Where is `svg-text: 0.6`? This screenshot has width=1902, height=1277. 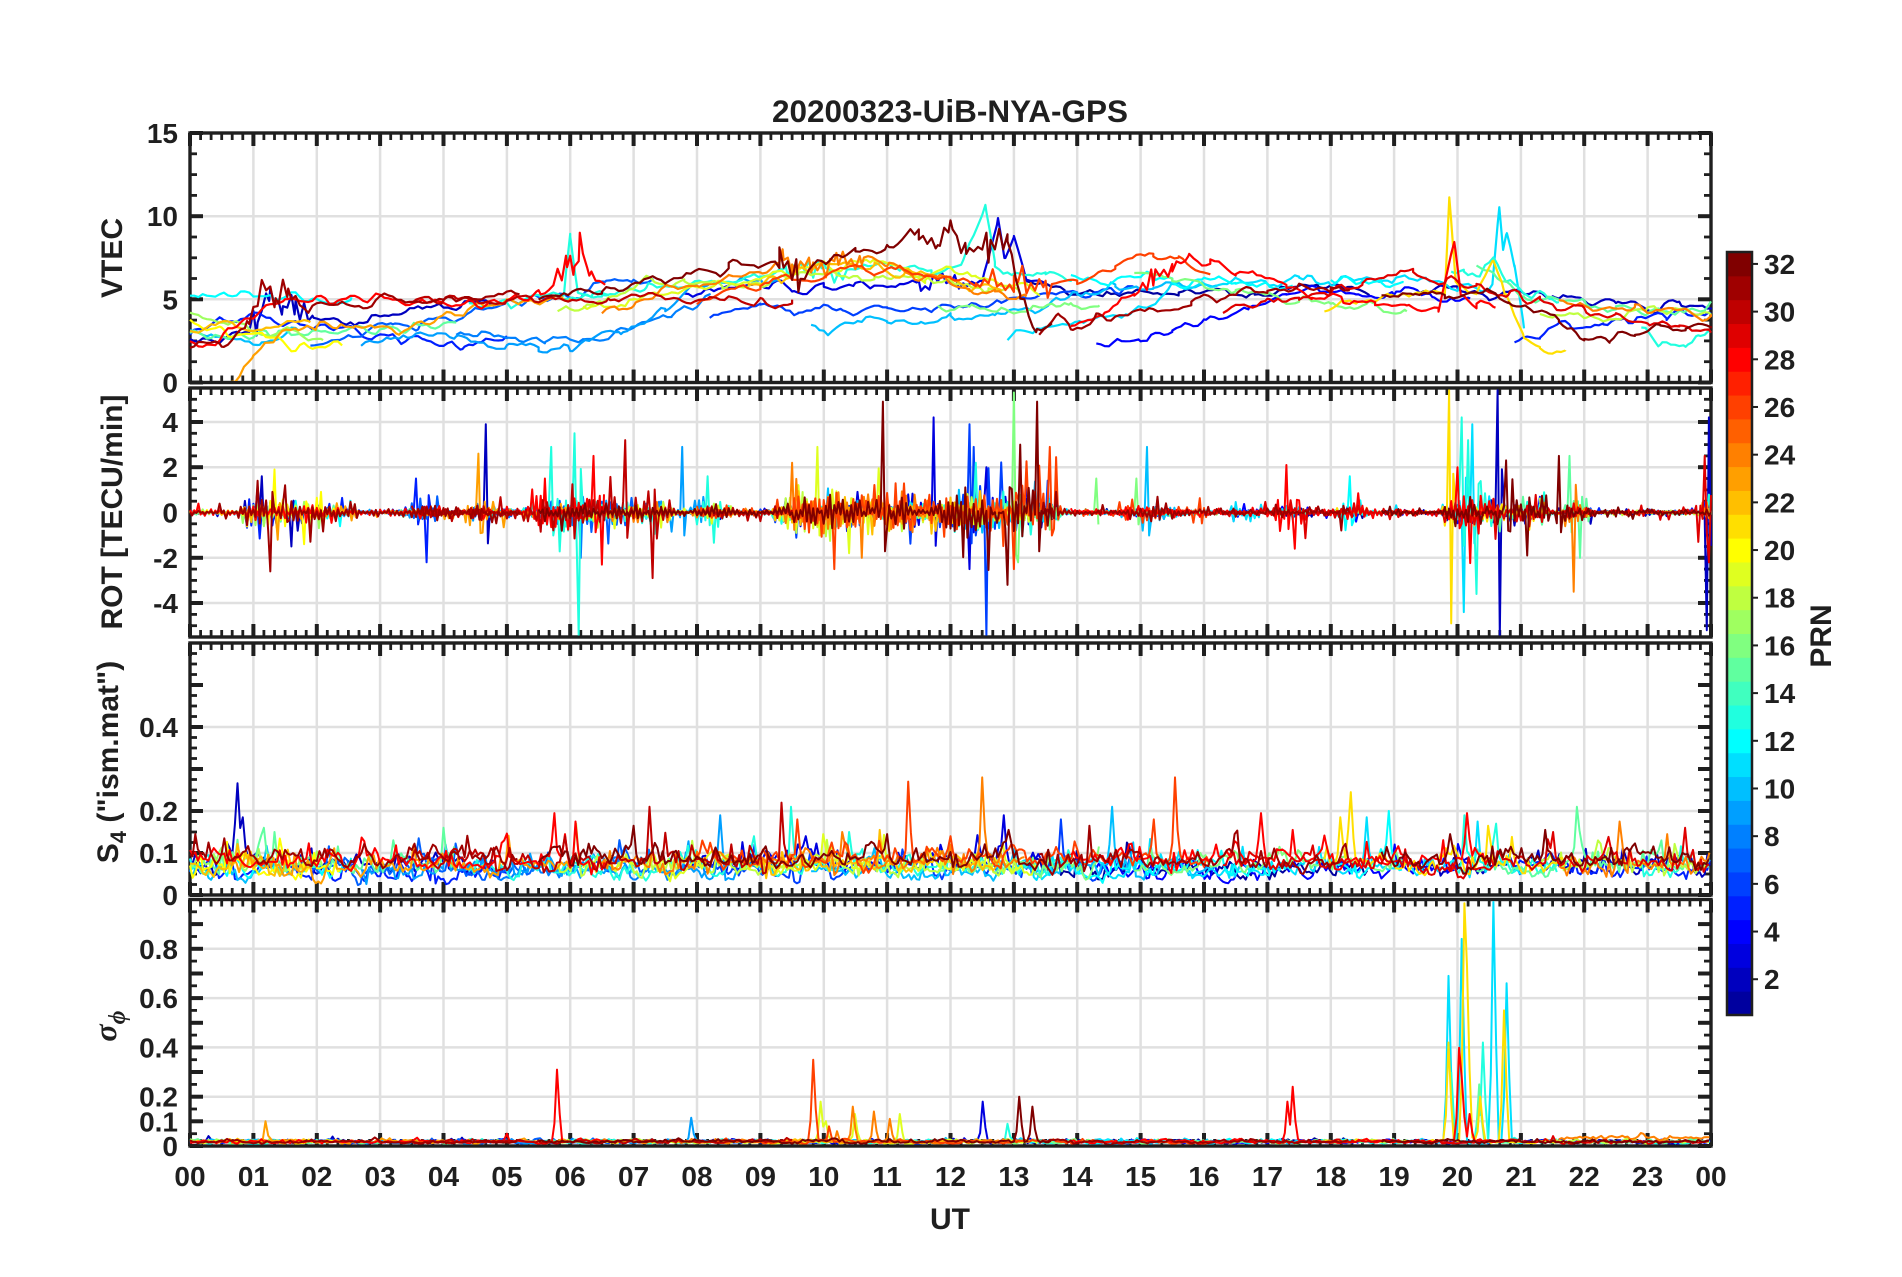 svg-text: 0.6 is located at coordinates (158, 998).